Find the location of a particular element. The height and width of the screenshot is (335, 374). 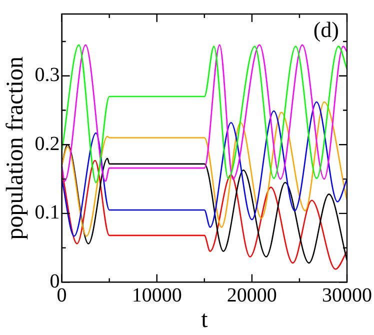

x-axis-title: t is located at coordinates (204, 319).